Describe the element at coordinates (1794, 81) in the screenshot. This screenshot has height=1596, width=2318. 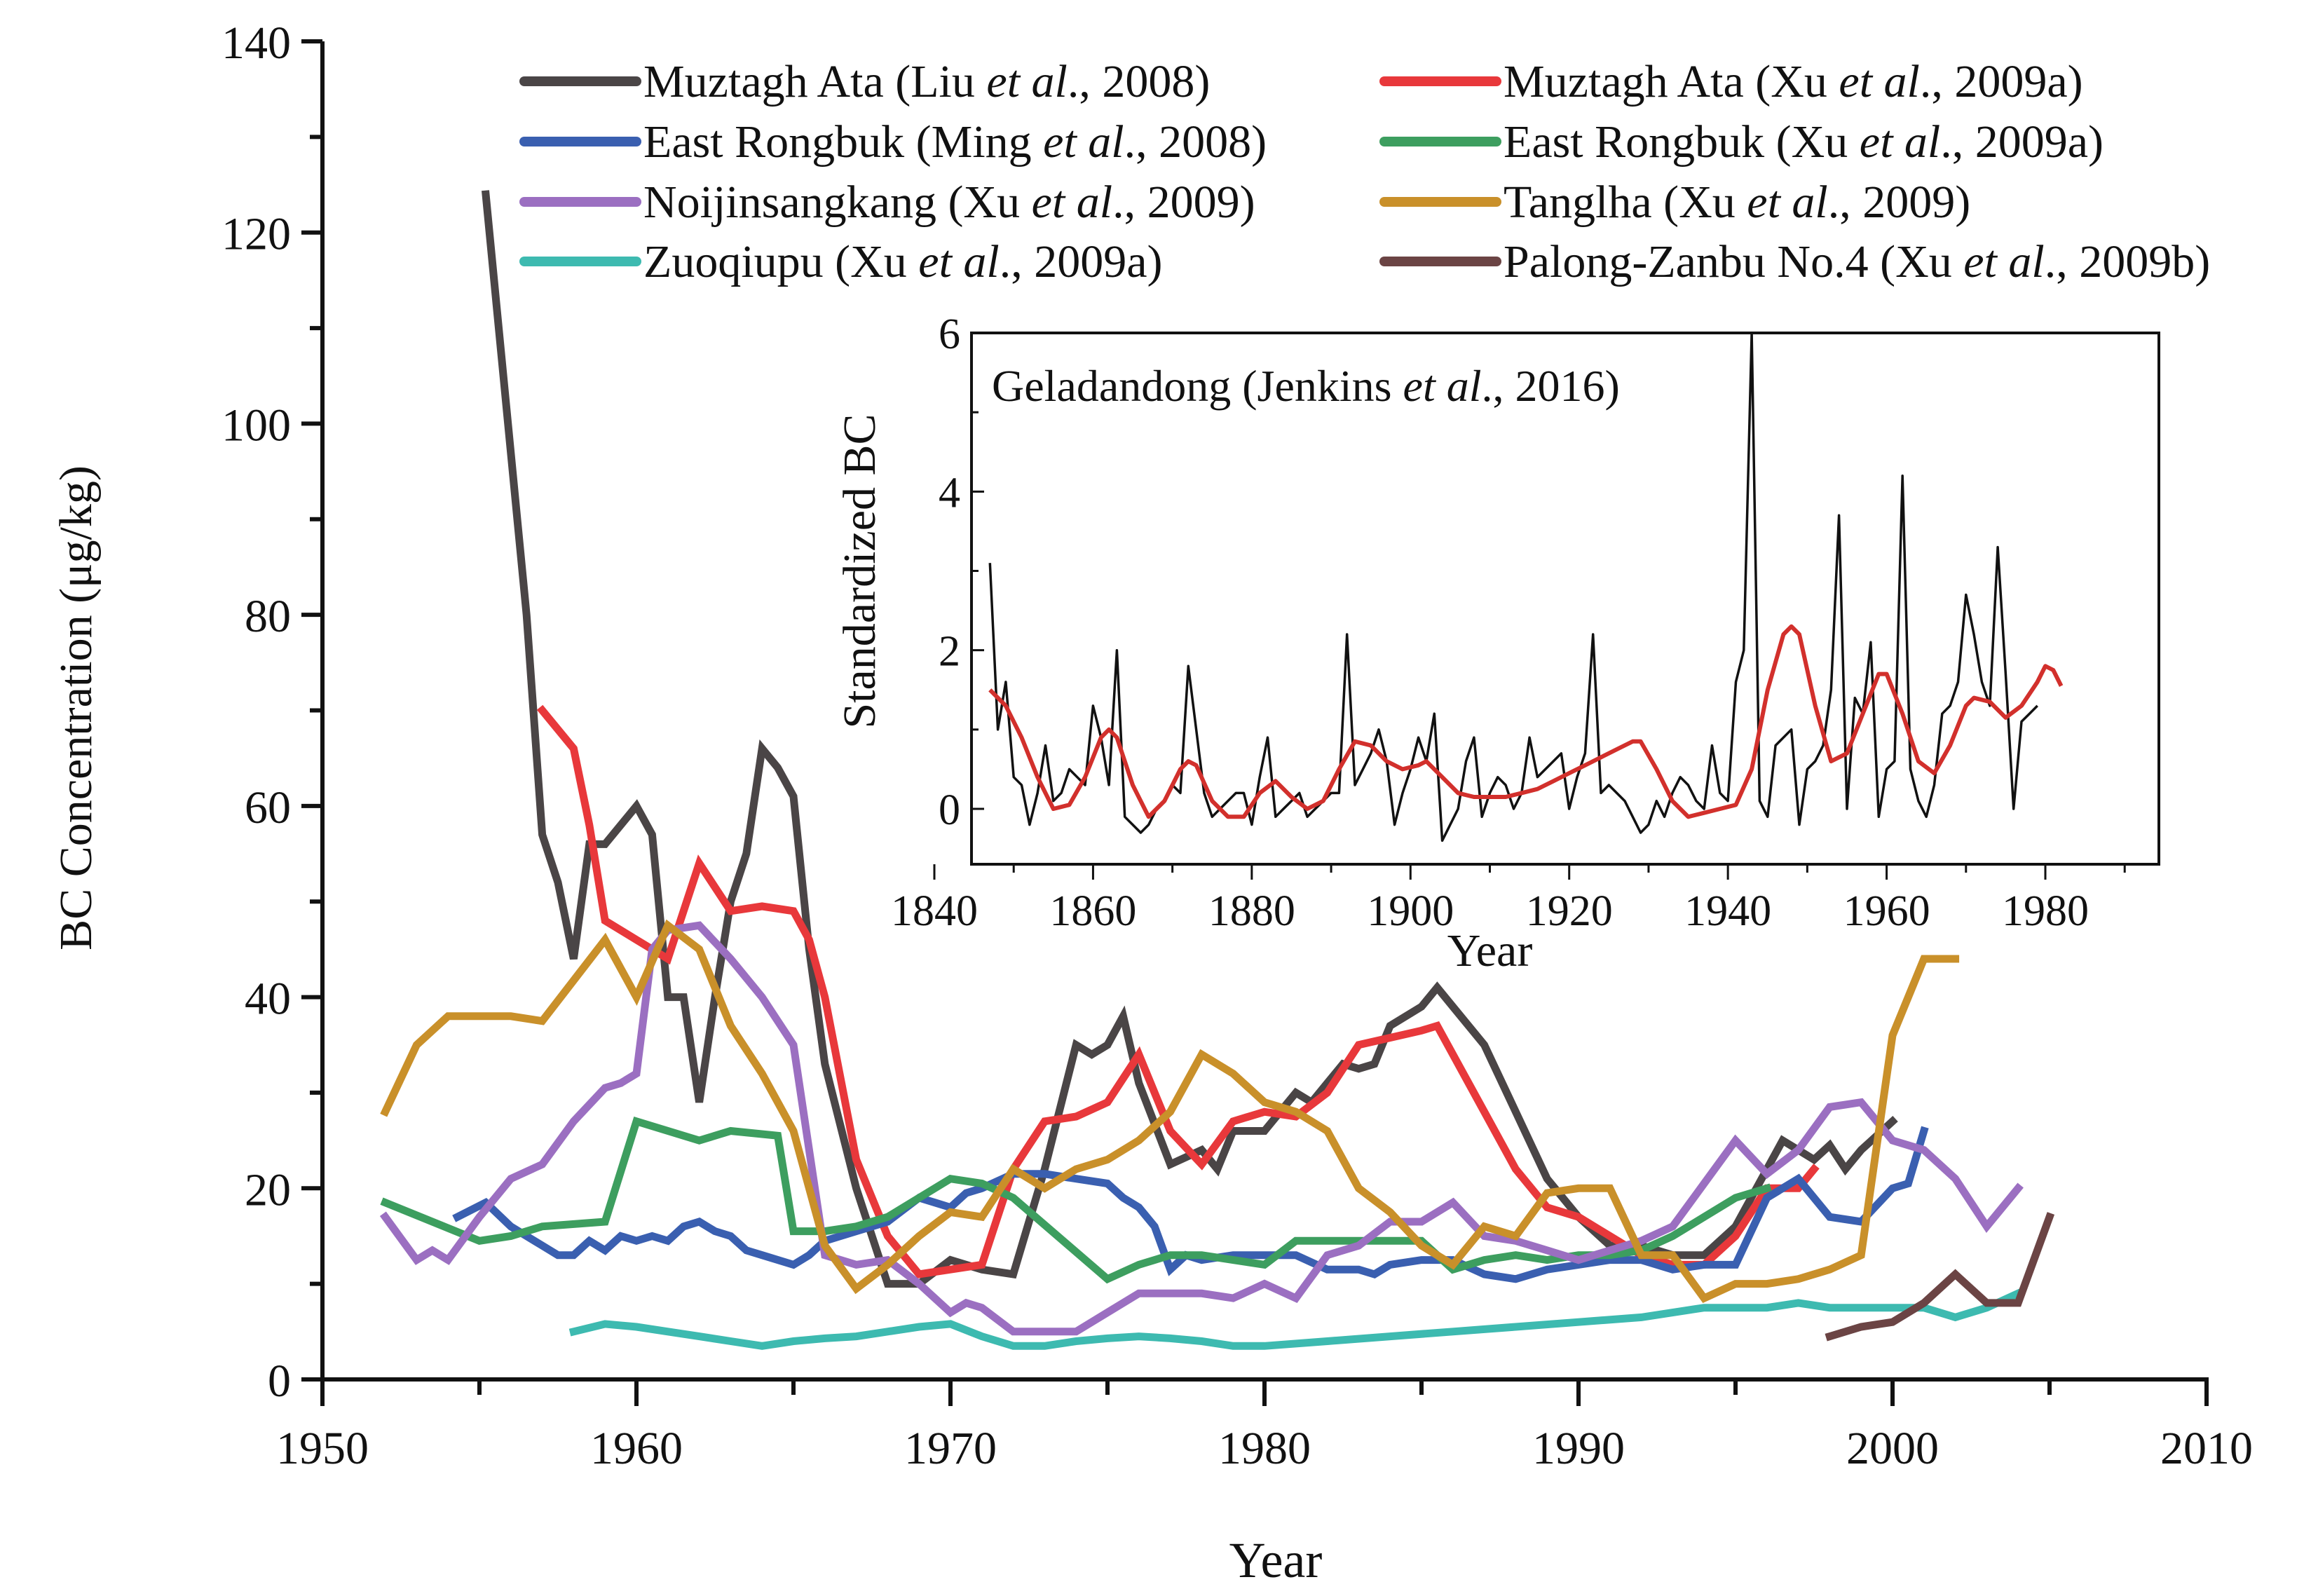
I see `legend-label: Muztagh Ata (Xu et al., 2009a)` at that location.